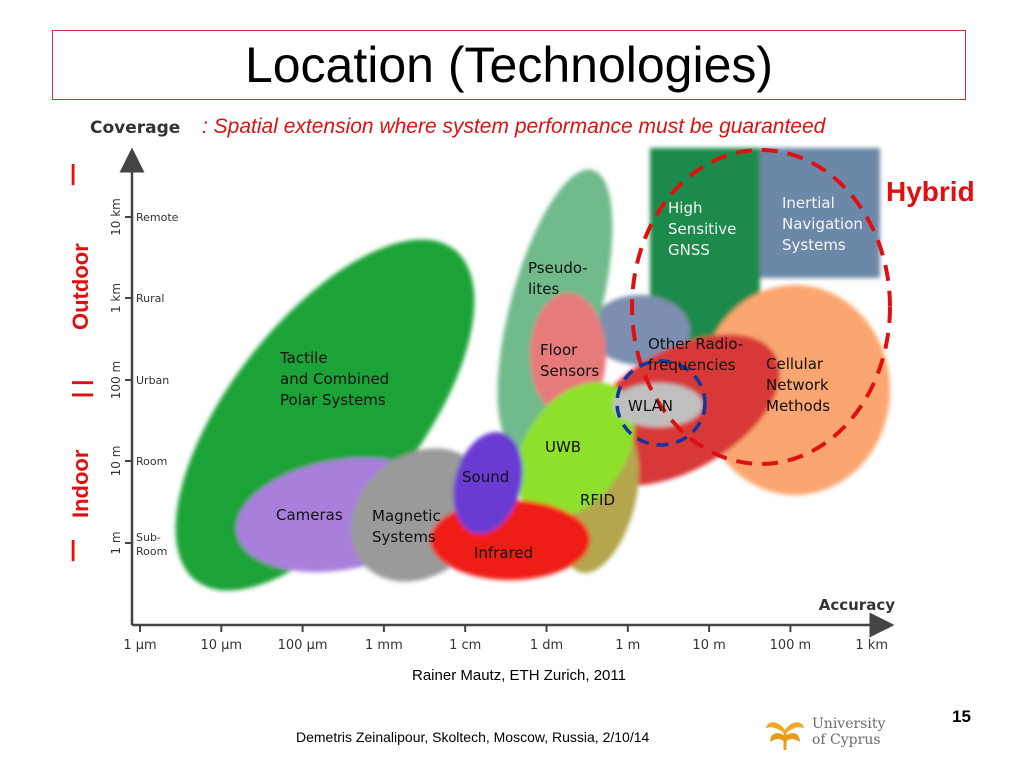 This screenshot has height=768, width=1024. What do you see at coordinates (157, 217) in the screenshot?
I see `y-tick-name: Remote` at bounding box center [157, 217].